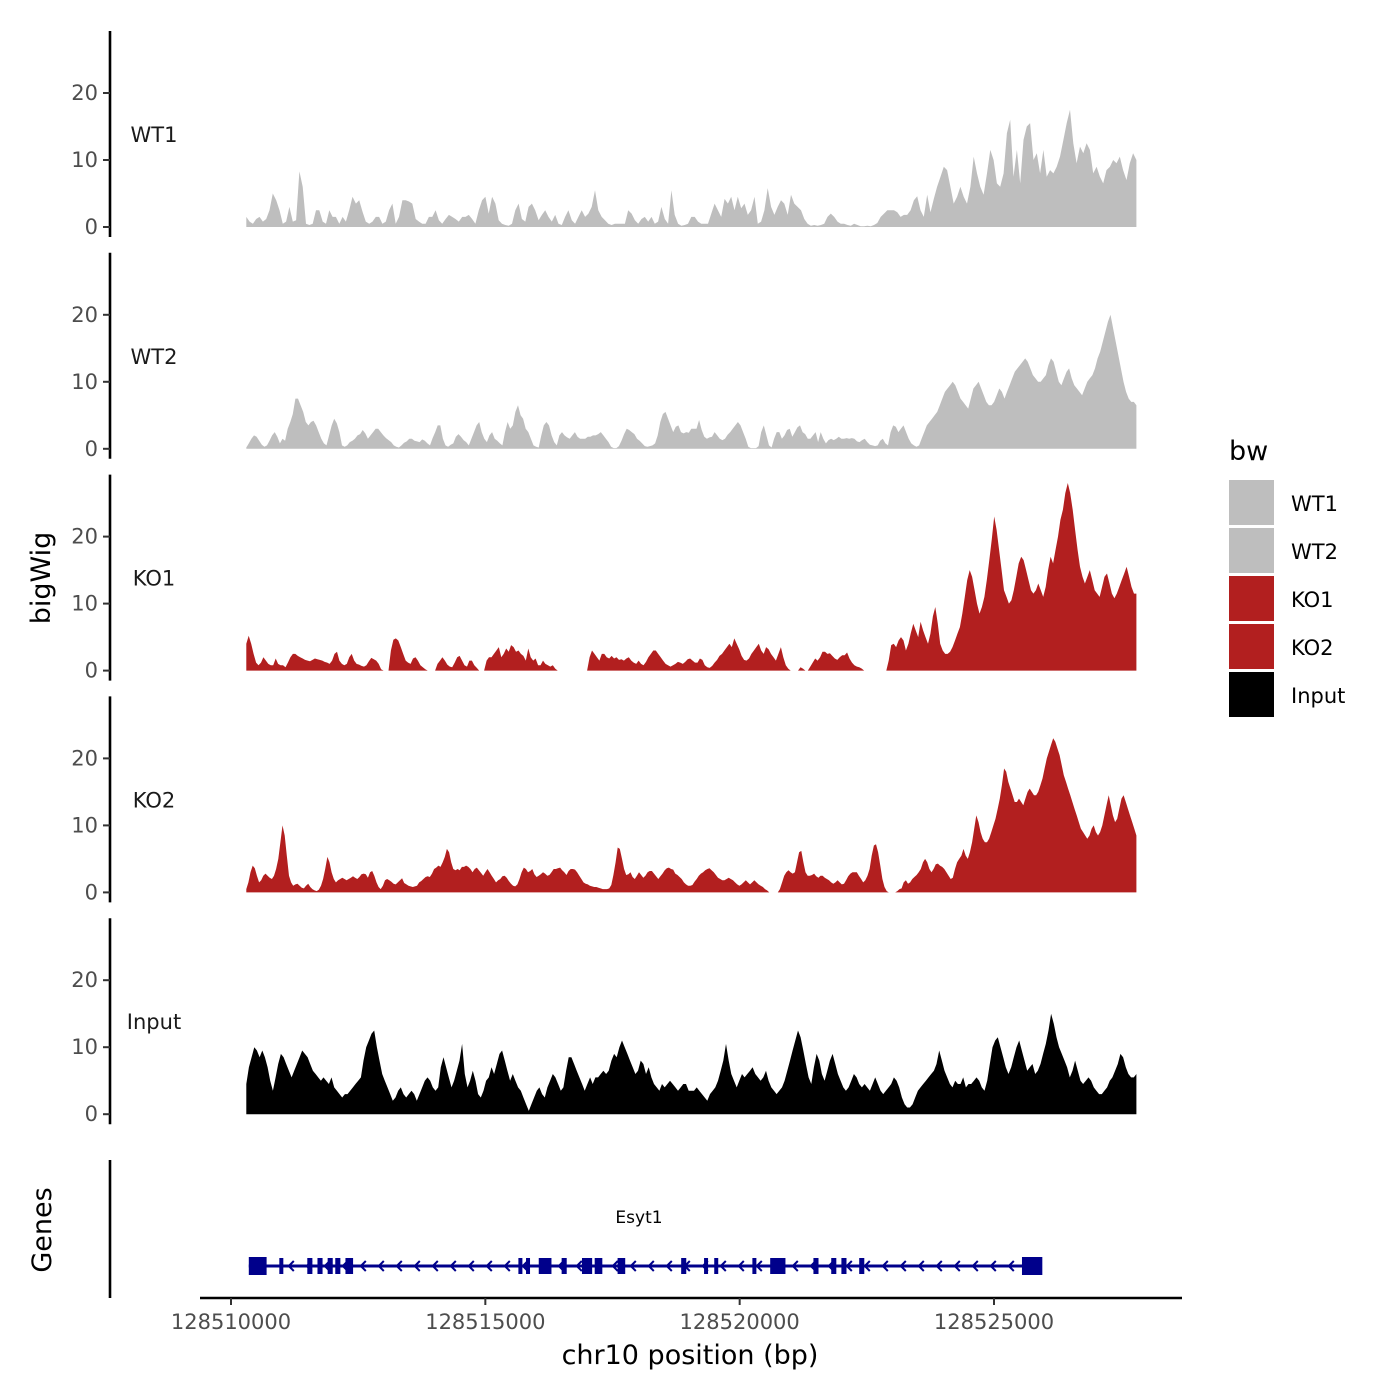  What do you see at coordinates (1287, 576) in the screenshot?
I see `legend: bw WT1 WT2 KO1 KO2 Input` at bounding box center [1287, 576].